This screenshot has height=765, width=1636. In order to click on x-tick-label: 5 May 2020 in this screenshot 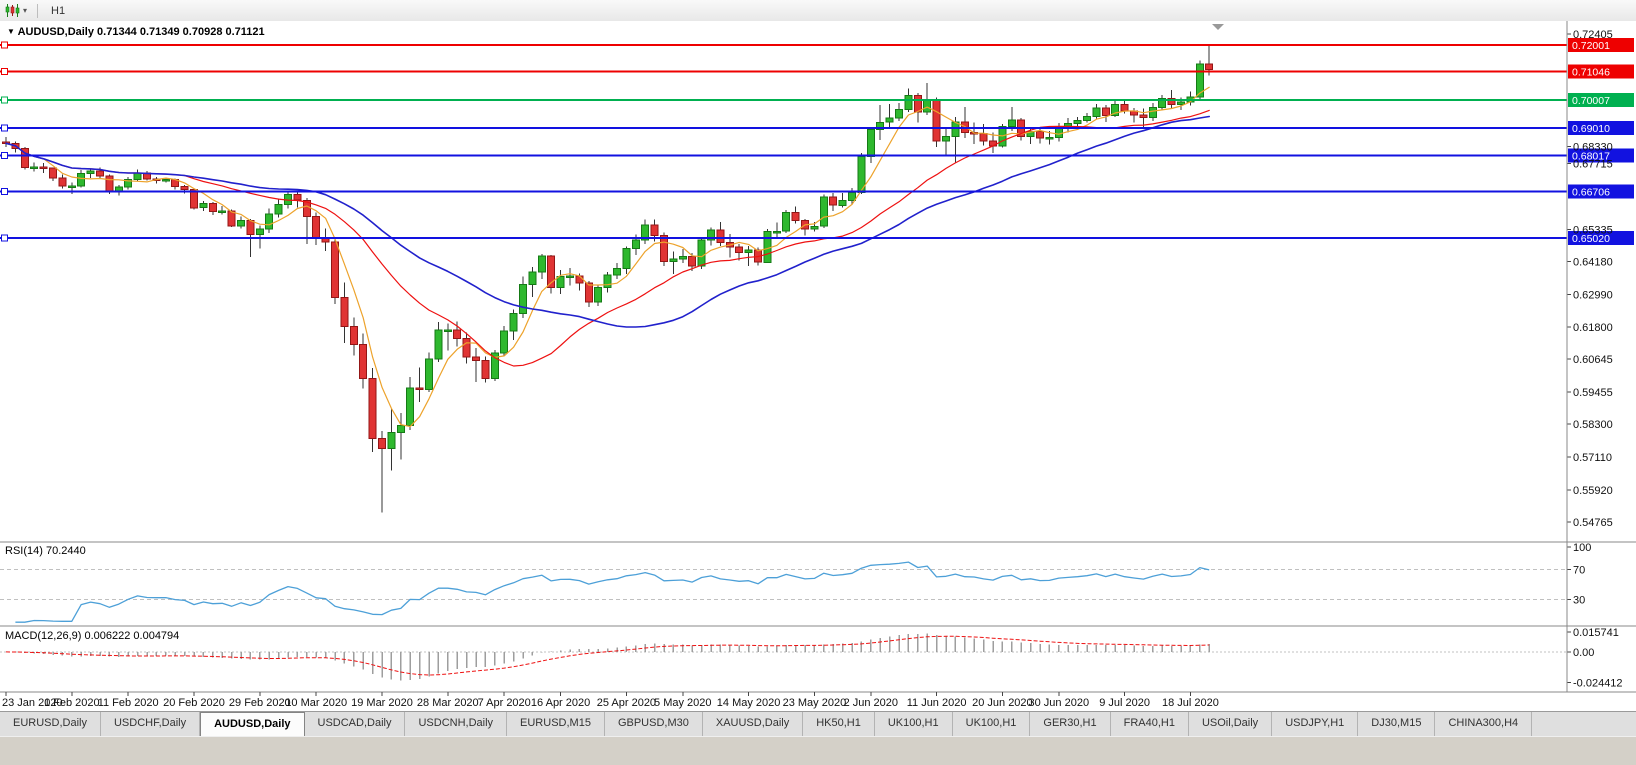, I will do `click(682, 703)`.